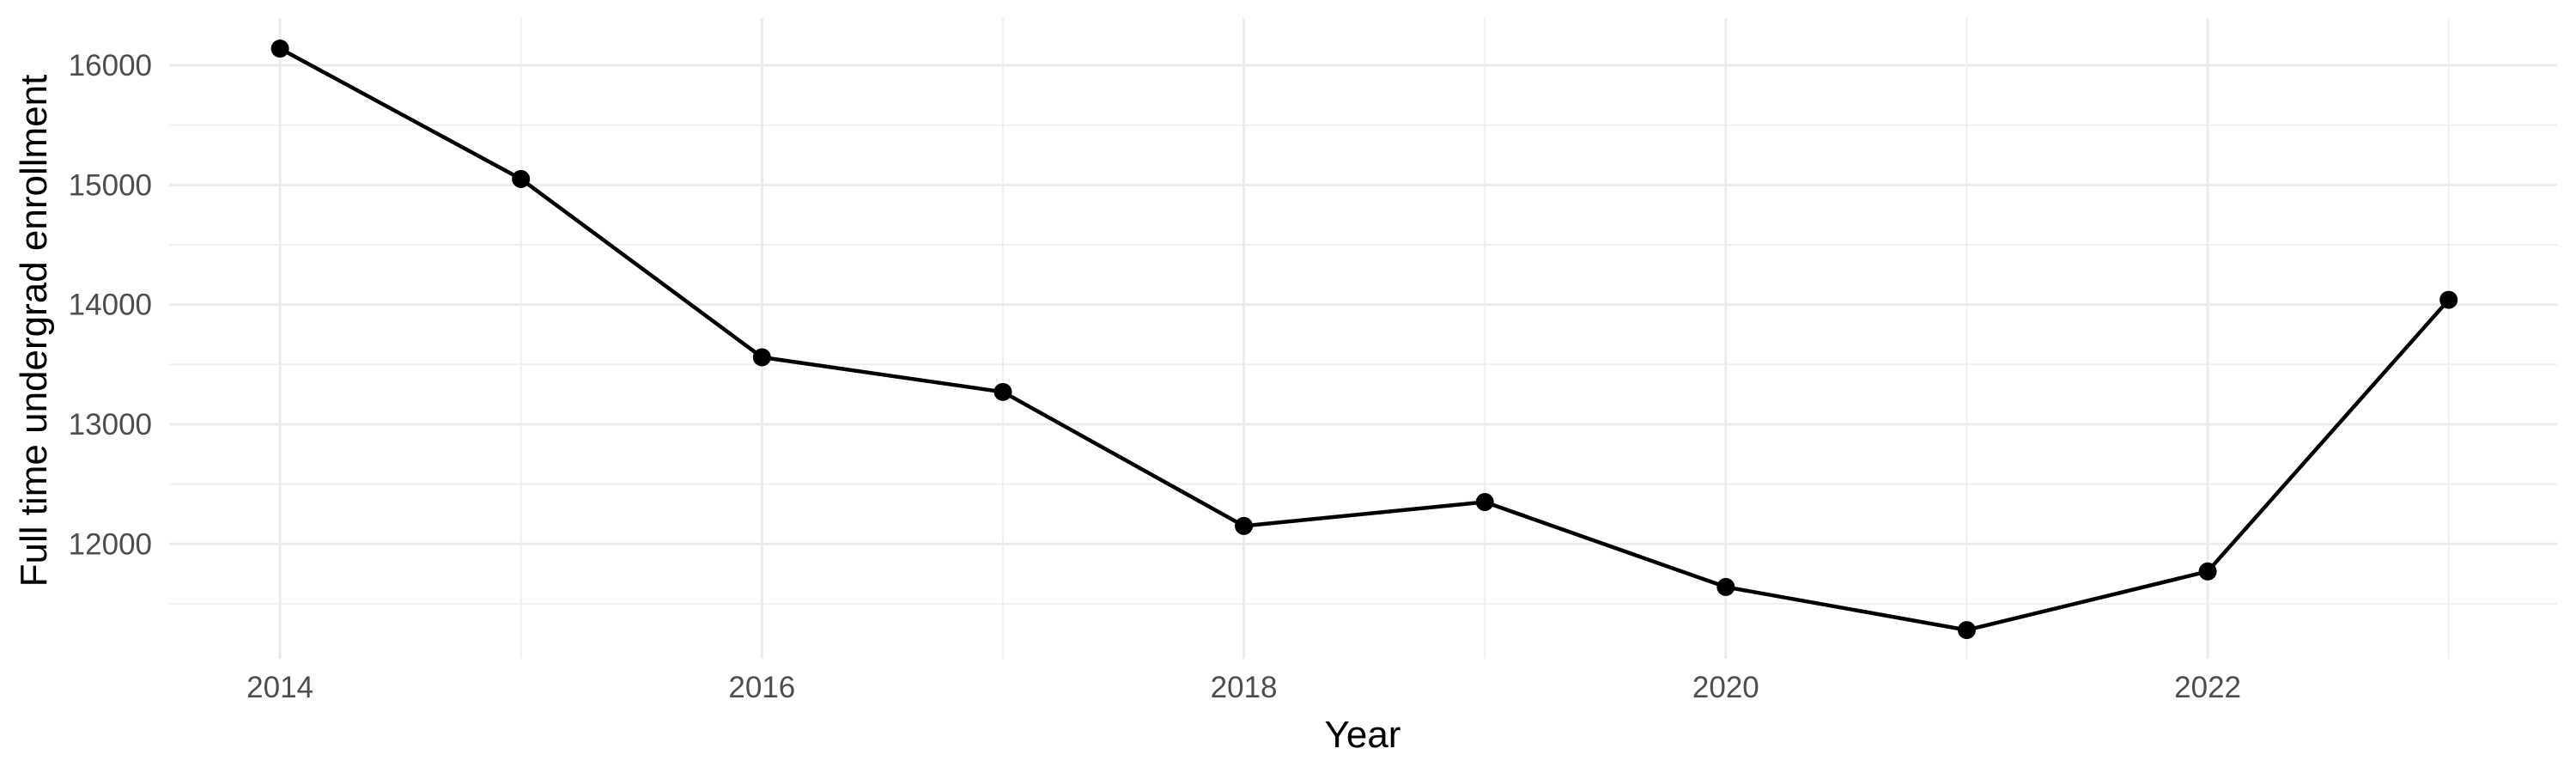 This screenshot has width=2576, height=773. Describe the element at coordinates (1244, 687) in the screenshot. I see `x-tick-label: 2018` at that location.